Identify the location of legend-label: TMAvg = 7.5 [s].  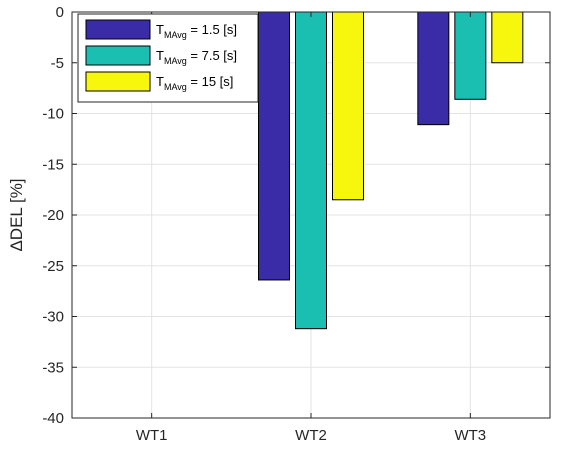
(196, 57).